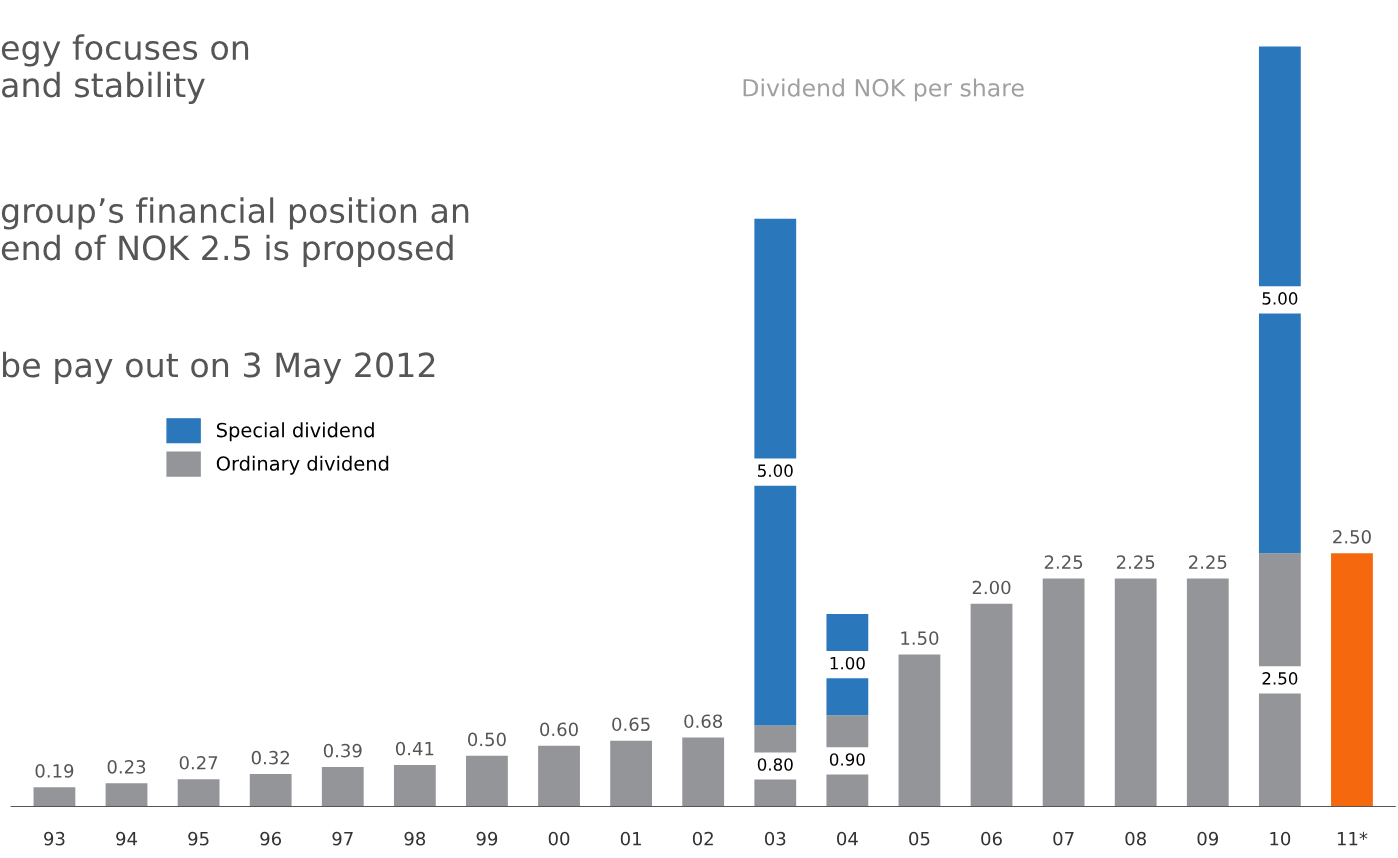  What do you see at coordinates (847, 663) in the screenshot?
I see `data-label: 1.00` at bounding box center [847, 663].